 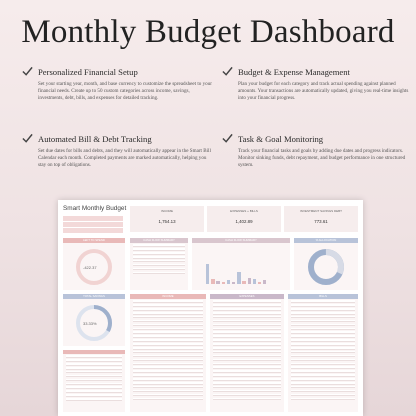 I want to click on kpi-label: EXPENSES + BILLS, so click(x=244, y=211).